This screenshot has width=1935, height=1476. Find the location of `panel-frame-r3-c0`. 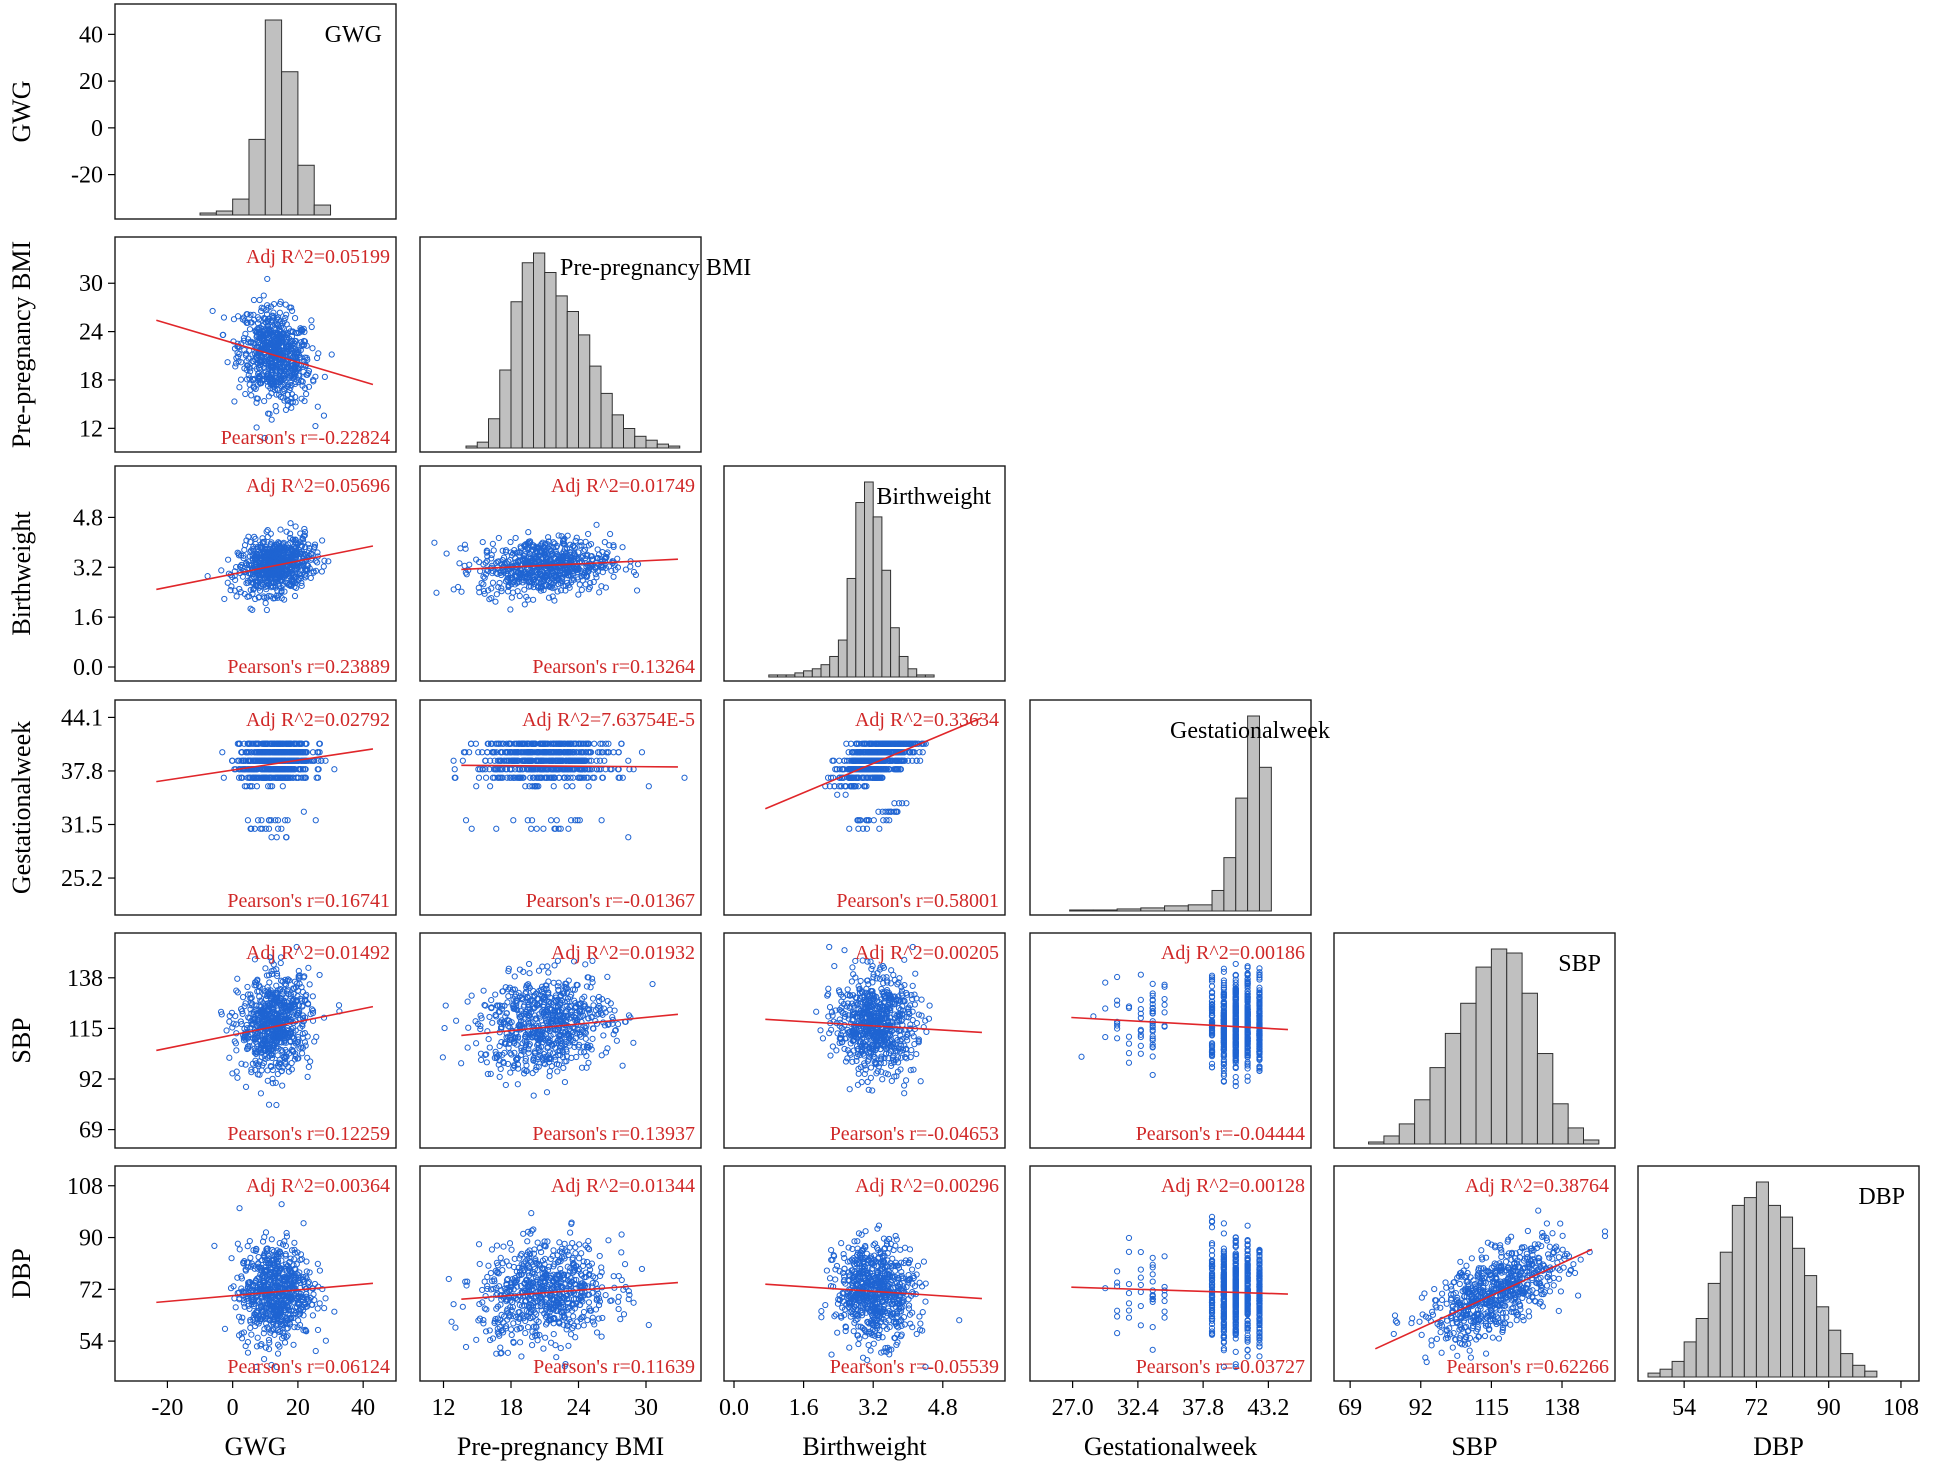

panel-frame-r3-c0 is located at coordinates (255, 807).